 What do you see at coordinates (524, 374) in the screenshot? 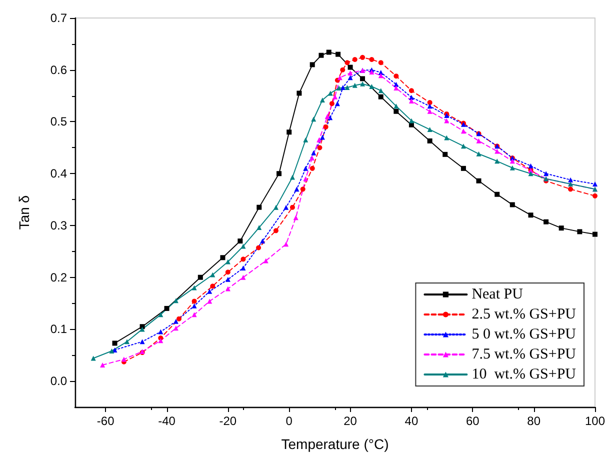
I see `legend-label: 10 wt.% GS+PU` at bounding box center [524, 374].